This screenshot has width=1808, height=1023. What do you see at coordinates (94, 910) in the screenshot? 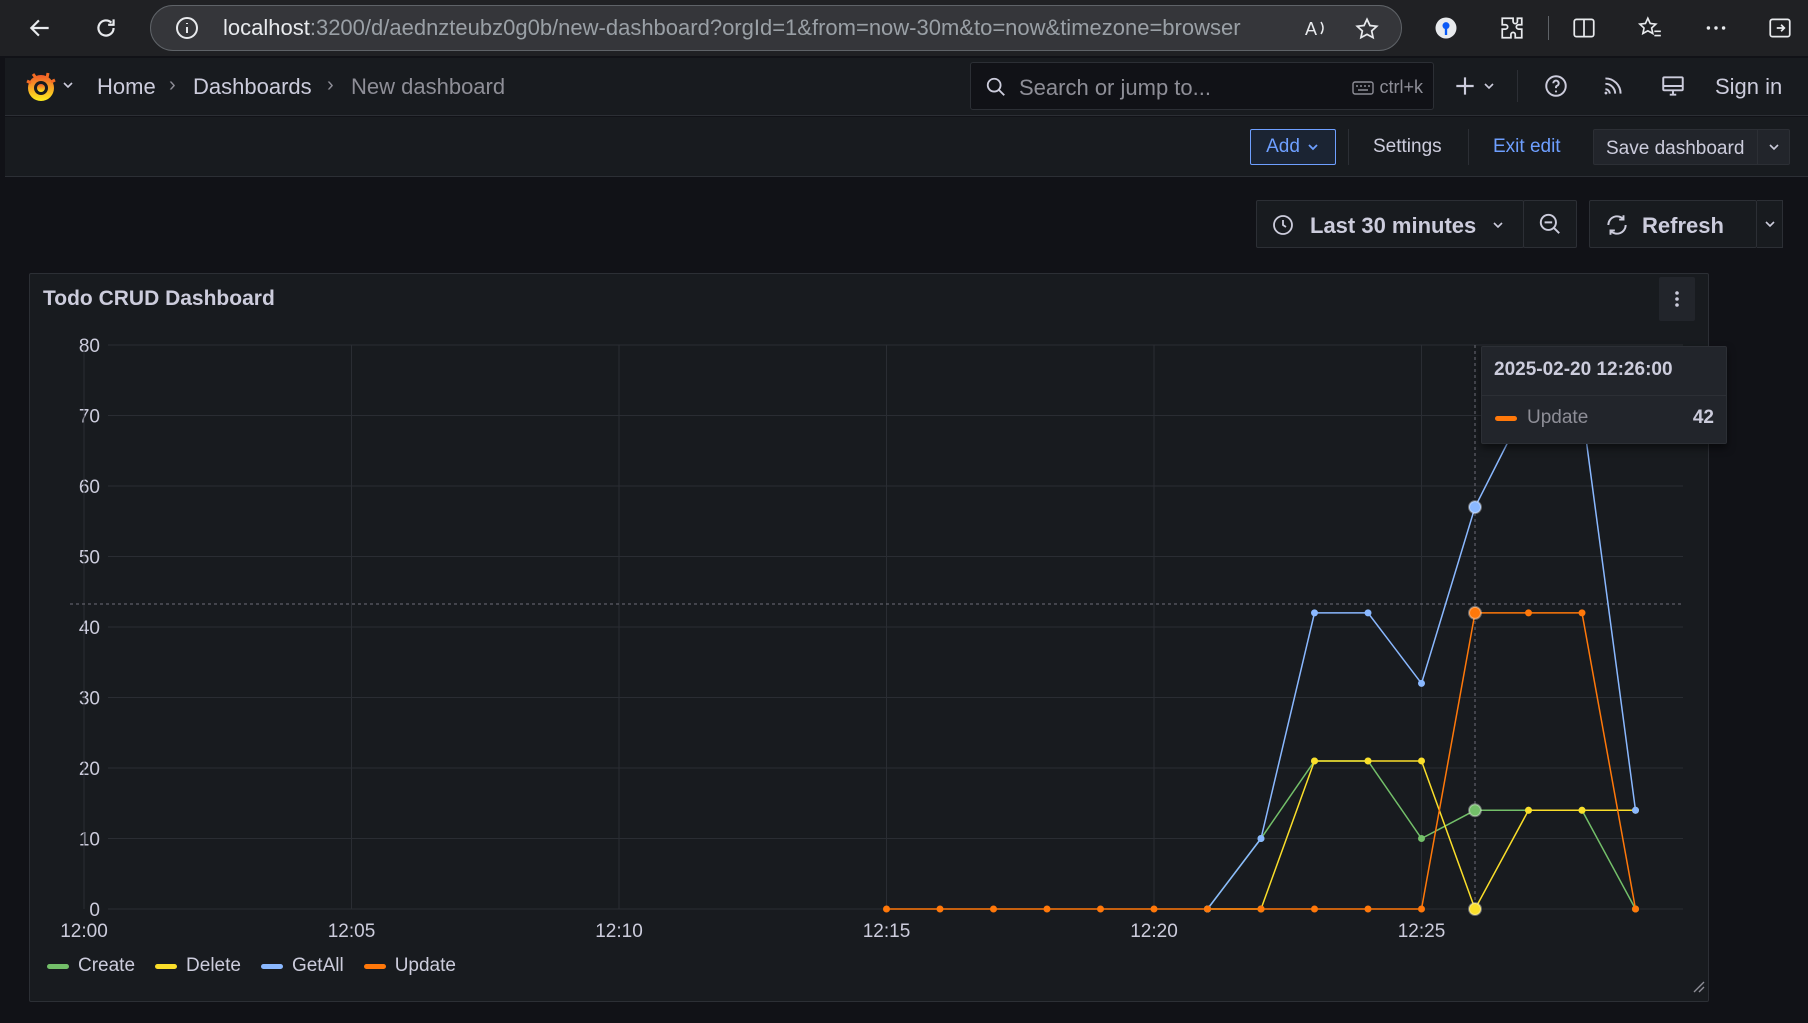
I see `y-tick-label: 0` at bounding box center [94, 910].